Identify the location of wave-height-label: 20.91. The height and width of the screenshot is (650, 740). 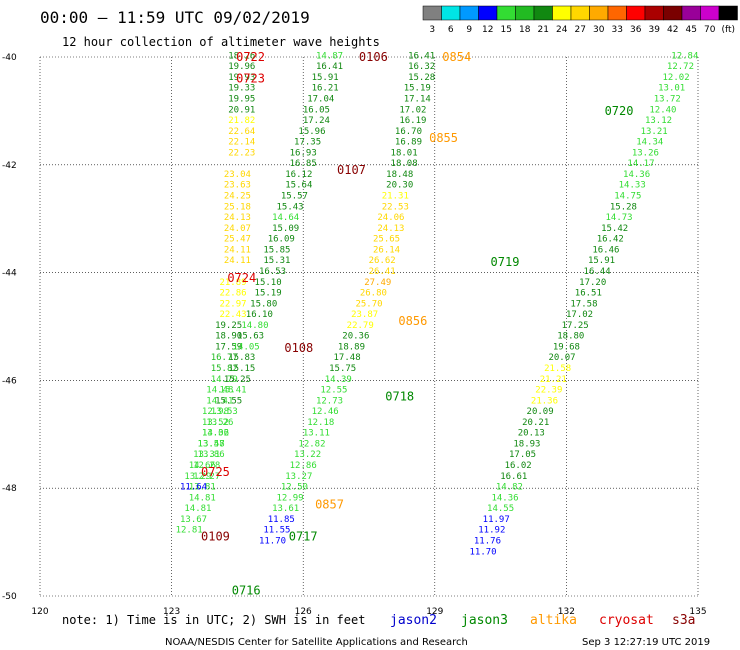
(241, 110).